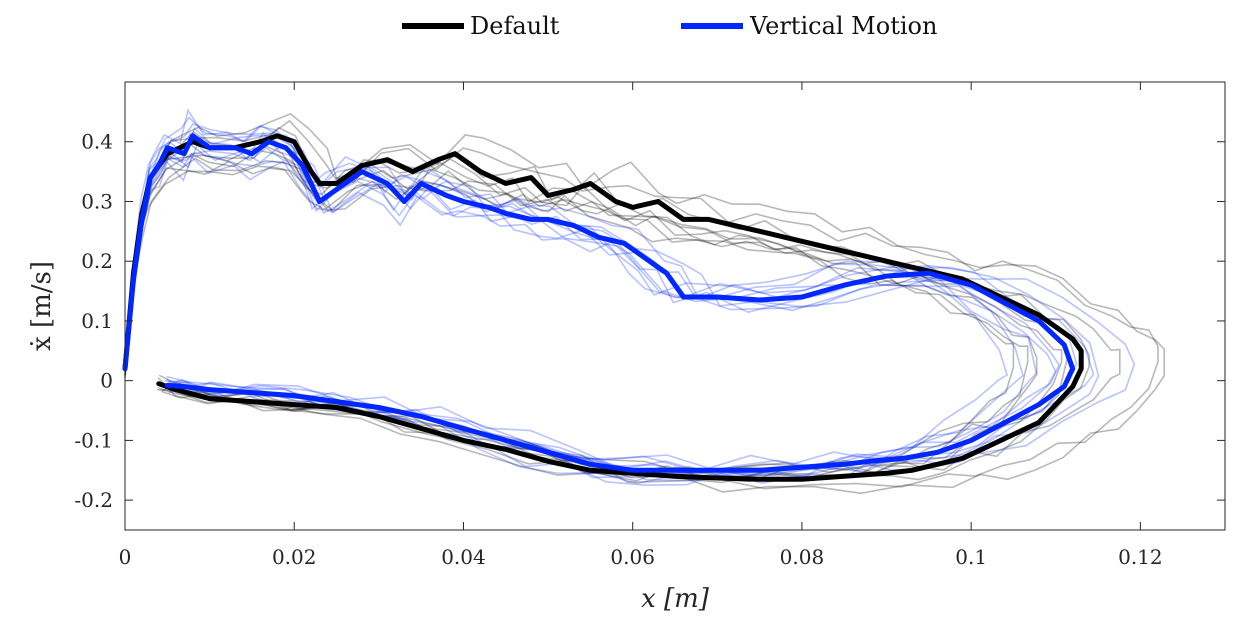 This screenshot has width=1250, height=625. Describe the element at coordinates (632, 557) in the screenshot. I see `x-tick-label: 0.06` at that location.